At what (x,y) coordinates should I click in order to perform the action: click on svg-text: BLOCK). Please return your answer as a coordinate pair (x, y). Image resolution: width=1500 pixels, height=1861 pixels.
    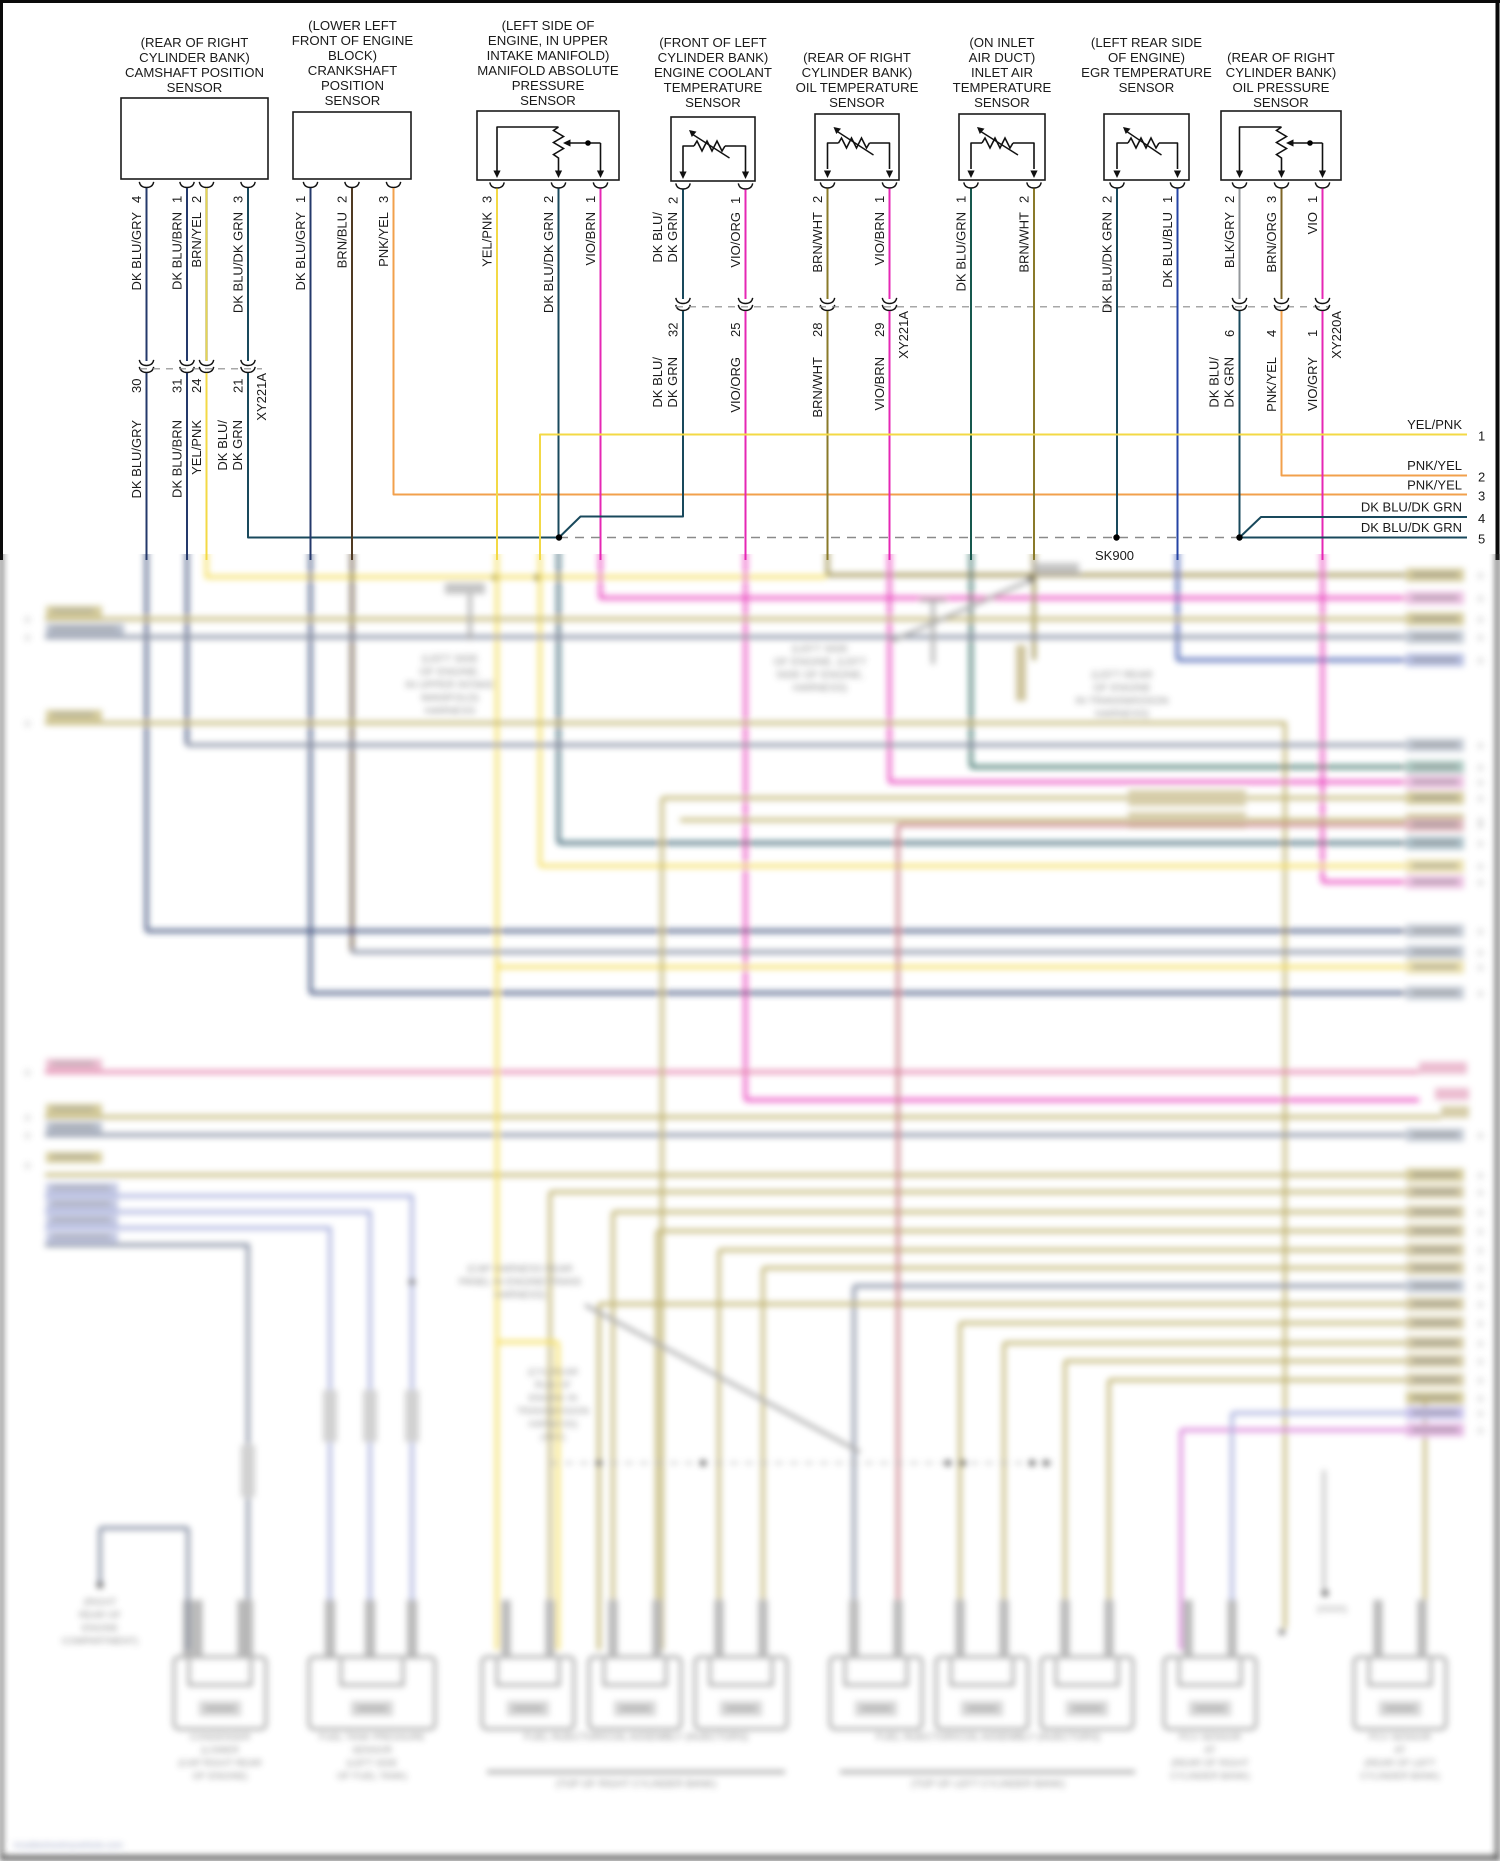
    Looking at the image, I should click on (352, 55).